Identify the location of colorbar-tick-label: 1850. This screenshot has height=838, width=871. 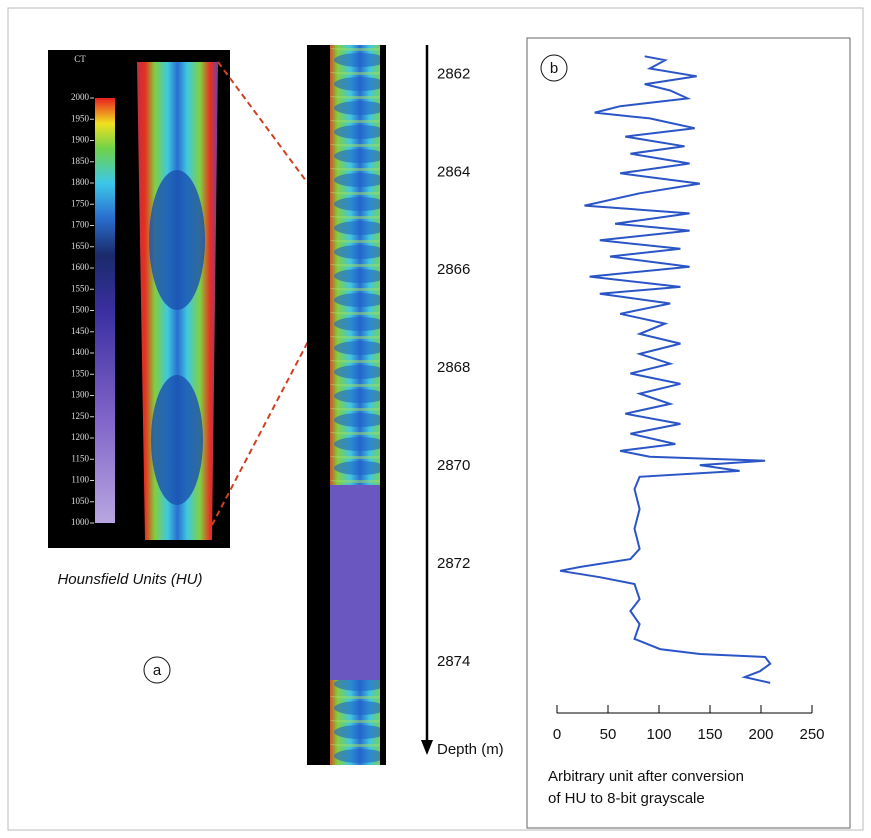
(80, 161).